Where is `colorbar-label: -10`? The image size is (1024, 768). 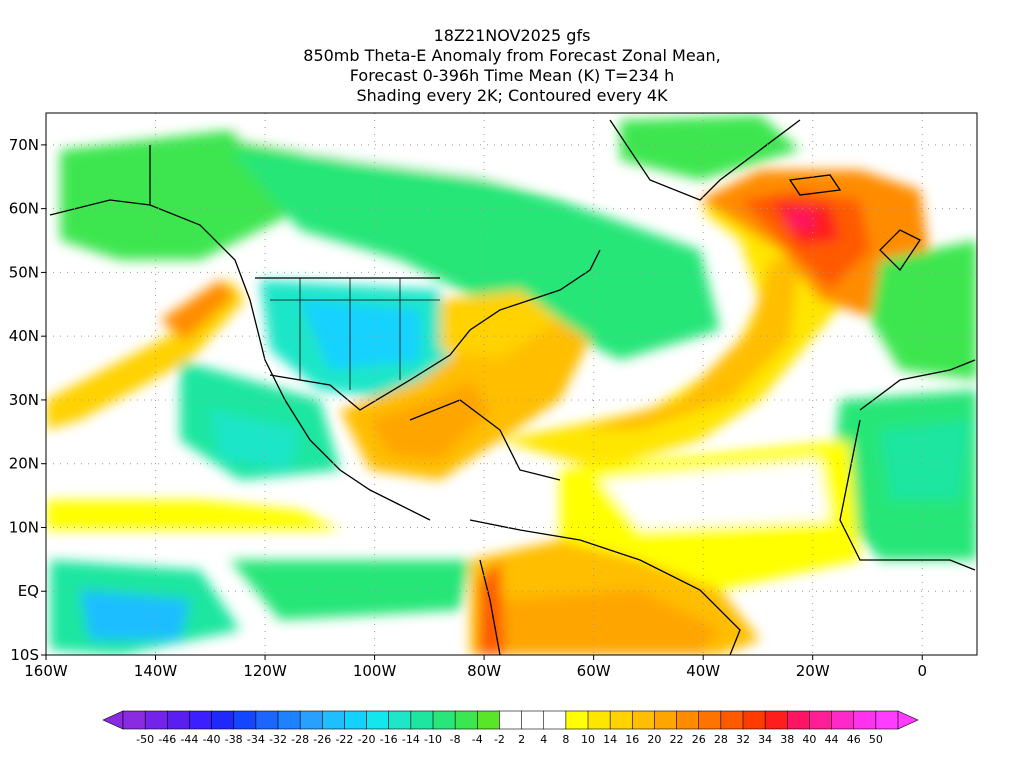 colorbar-label: -10 is located at coordinates (433, 739).